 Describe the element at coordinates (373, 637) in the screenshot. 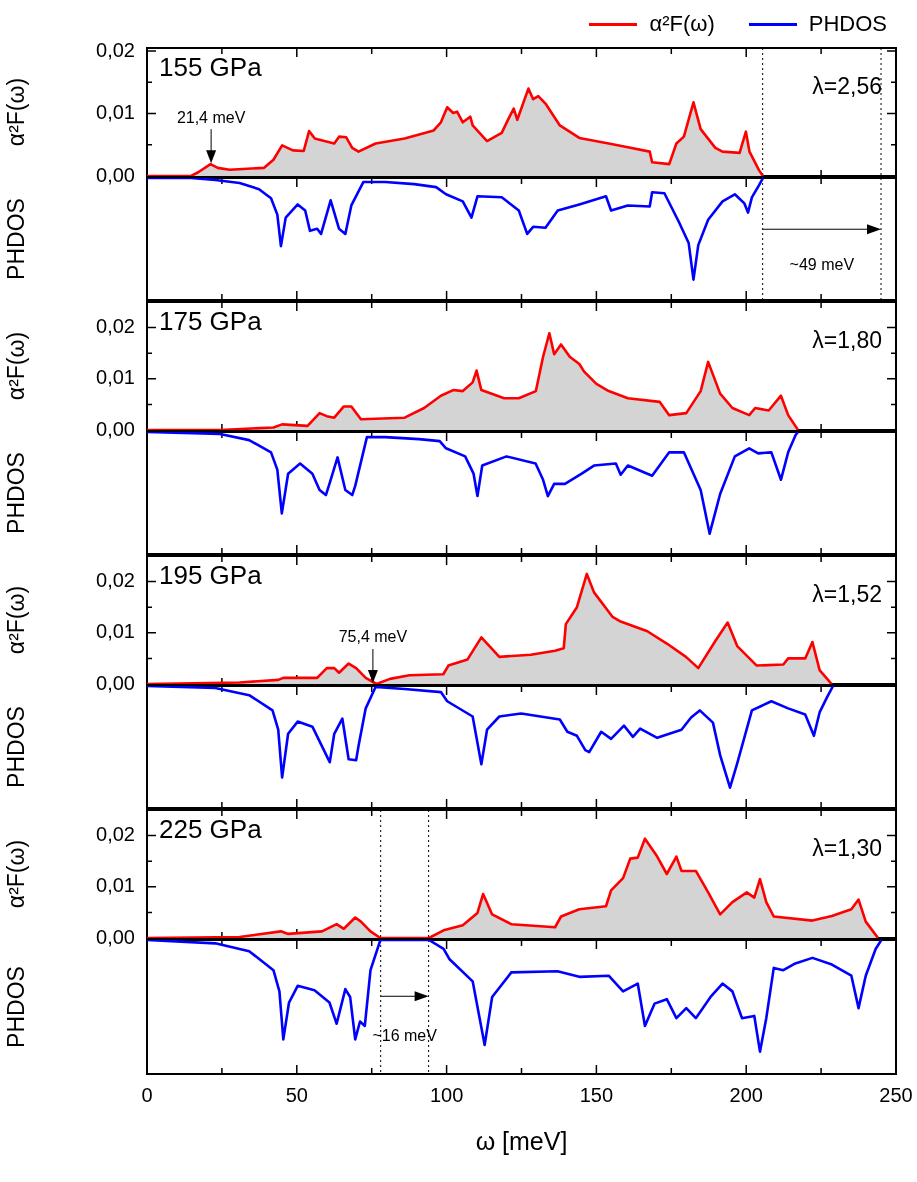

I see `annotation: 75,4 meV` at that location.